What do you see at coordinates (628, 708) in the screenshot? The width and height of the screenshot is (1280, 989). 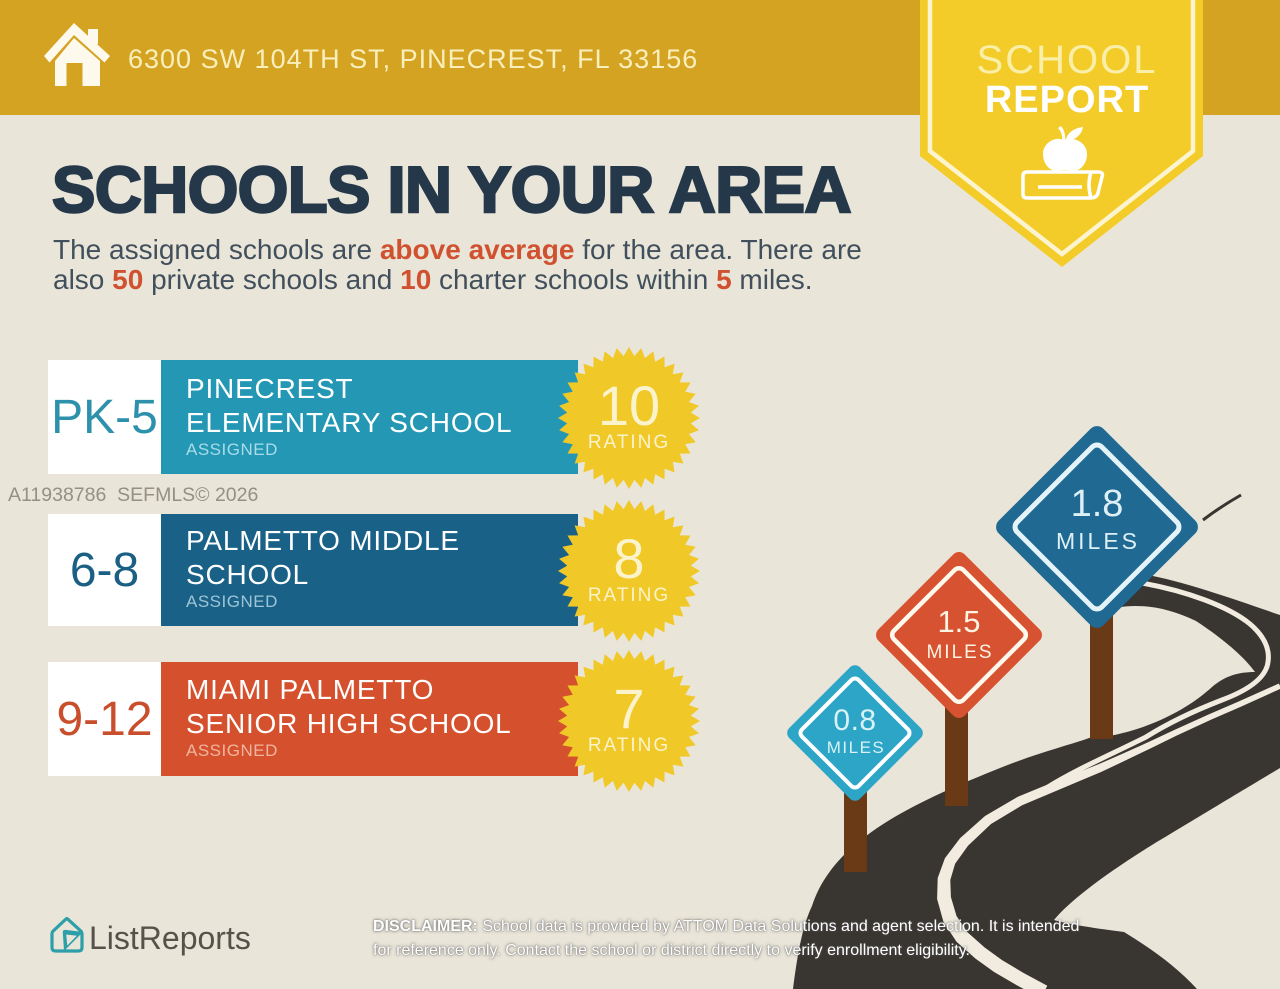 I see `svg-text: 7` at bounding box center [628, 708].